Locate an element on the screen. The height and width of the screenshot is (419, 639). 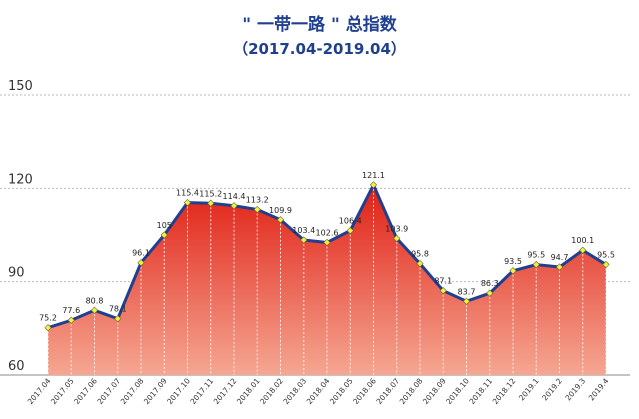
data-label: 103.4 is located at coordinates (303, 230).